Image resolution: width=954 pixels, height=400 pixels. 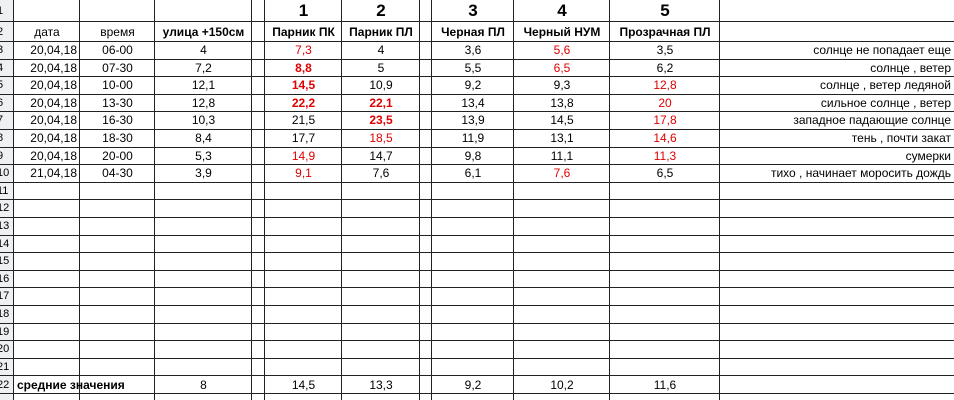 What do you see at coordinates (2, 85) in the screenshot?
I see `row-number: 5` at bounding box center [2, 85].